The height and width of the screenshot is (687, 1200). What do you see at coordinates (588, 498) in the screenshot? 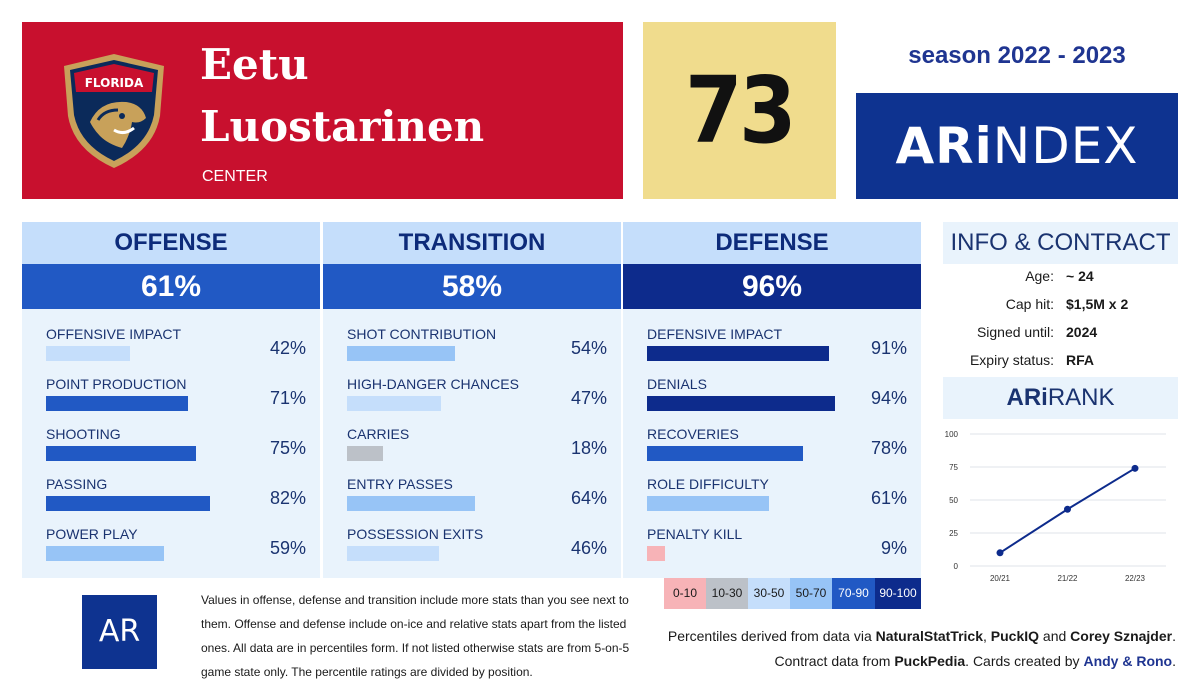
I see `stat-percent: 64%` at bounding box center [588, 498].